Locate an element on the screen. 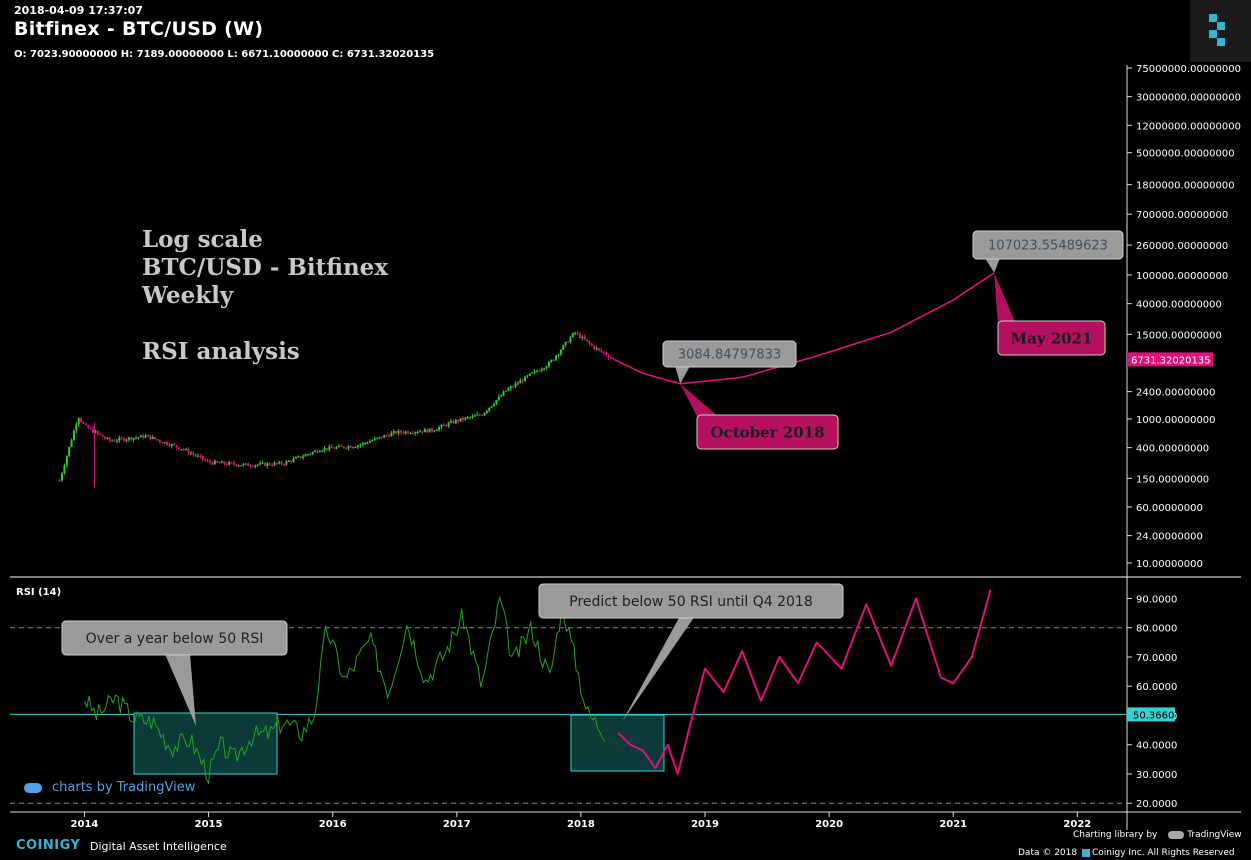 This screenshot has width=1251, height=860. time-tick-label: 2015 is located at coordinates (209, 824).